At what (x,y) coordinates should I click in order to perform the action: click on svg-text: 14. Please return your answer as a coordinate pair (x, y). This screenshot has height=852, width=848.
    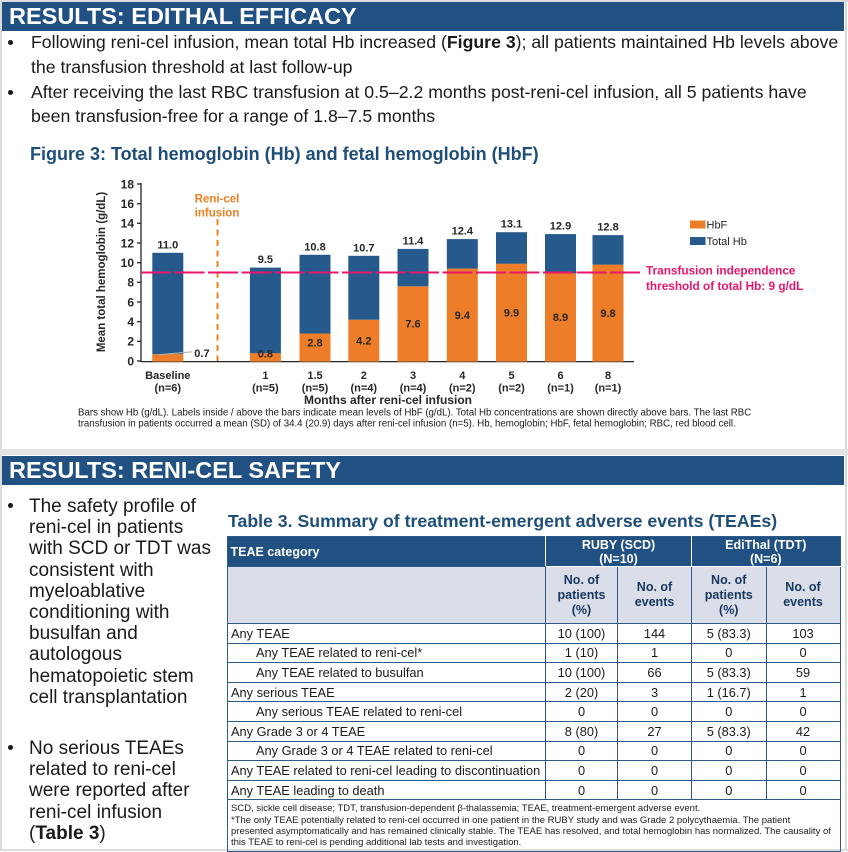
    Looking at the image, I should click on (128, 224).